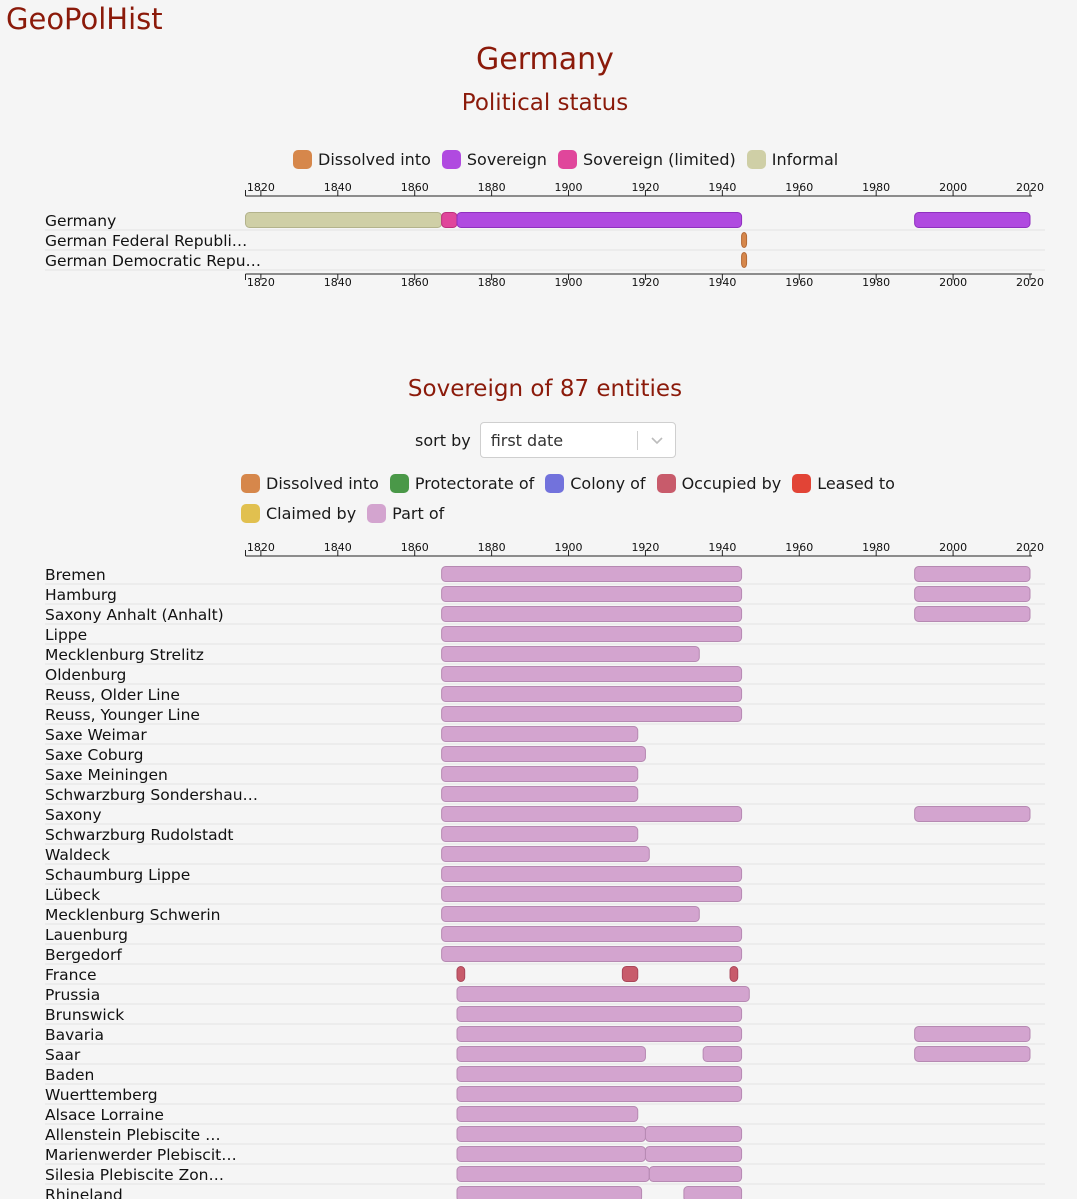 Image resolution: width=1077 pixels, height=1199 pixels. What do you see at coordinates (80, 221) in the screenshot?
I see `row-label: Germany` at bounding box center [80, 221].